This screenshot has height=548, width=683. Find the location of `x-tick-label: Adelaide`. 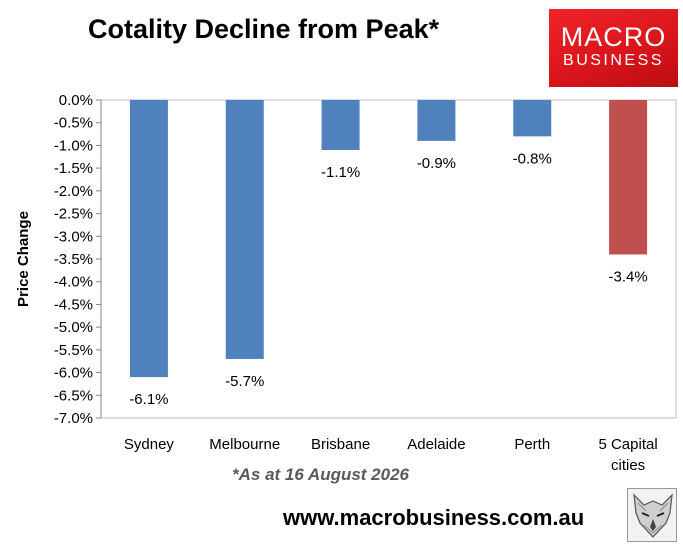

x-tick-label: Adelaide is located at coordinates (436, 444).